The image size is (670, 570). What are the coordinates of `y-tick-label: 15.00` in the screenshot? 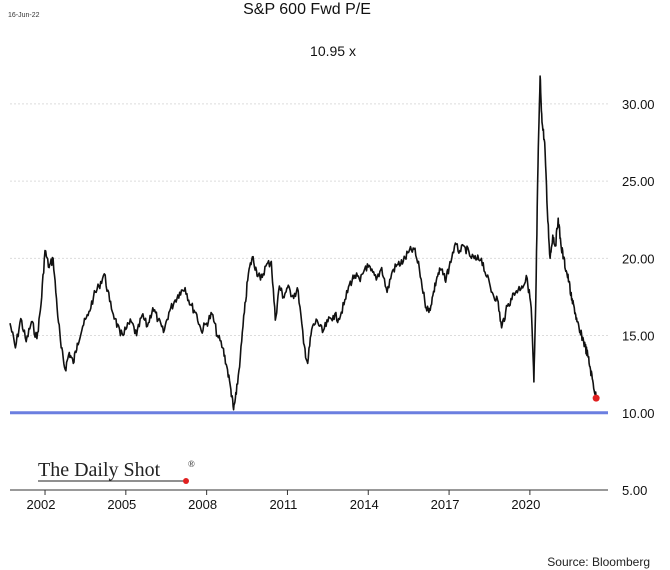 It's located at (638, 336).